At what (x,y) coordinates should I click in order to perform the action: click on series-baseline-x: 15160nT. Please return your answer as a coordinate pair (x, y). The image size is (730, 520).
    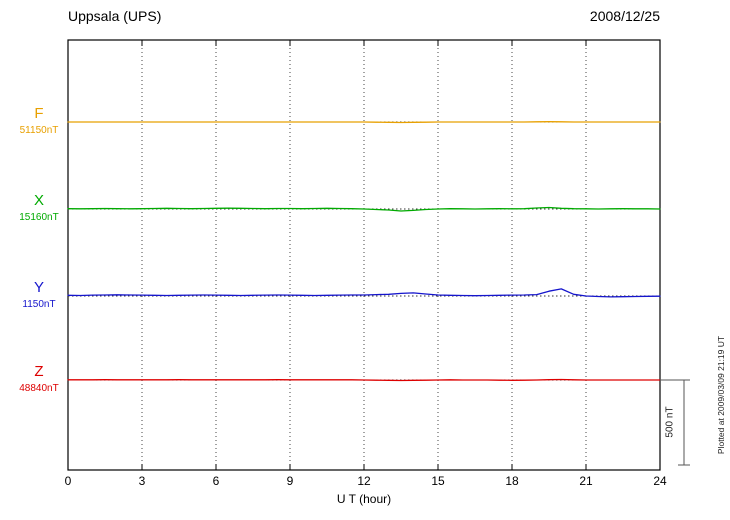
    Looking at the image, I should click on (39, 217).